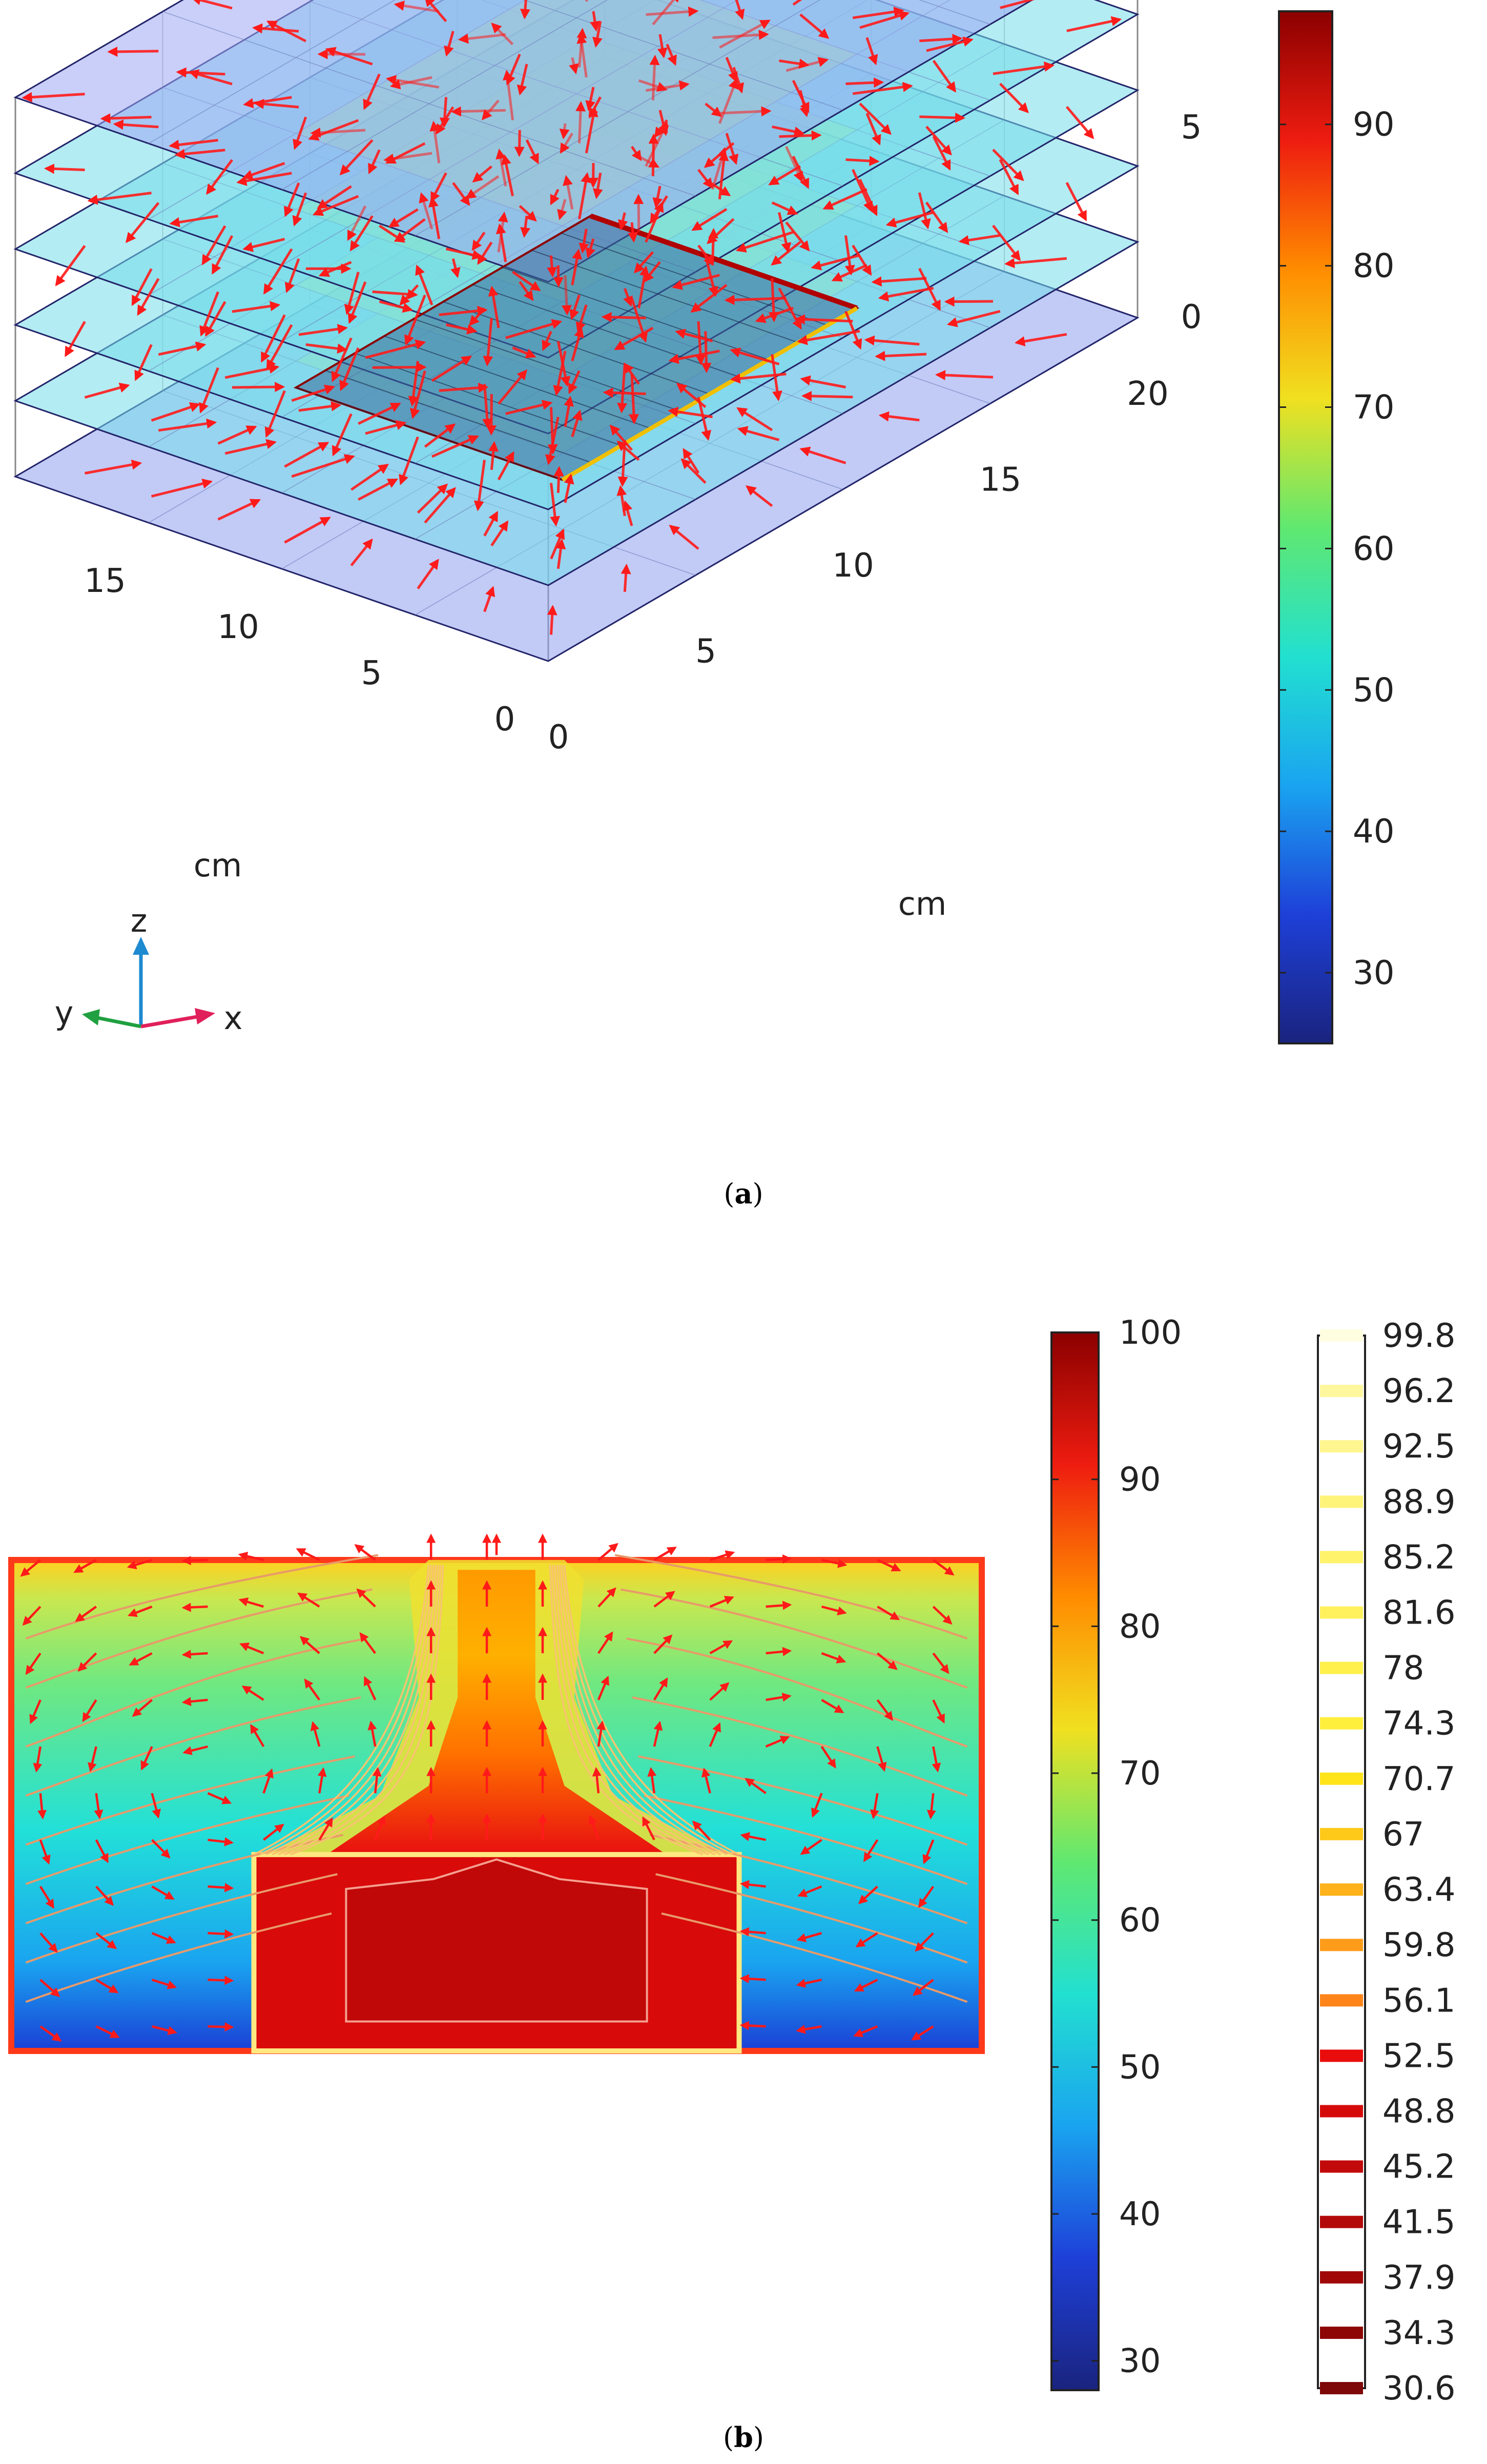 The image size is (1487, 2464). Describe the element at coordinates (1419, 1779) in the screenshot. I see `contour-legend-label-70.7: 70.7` at that location.